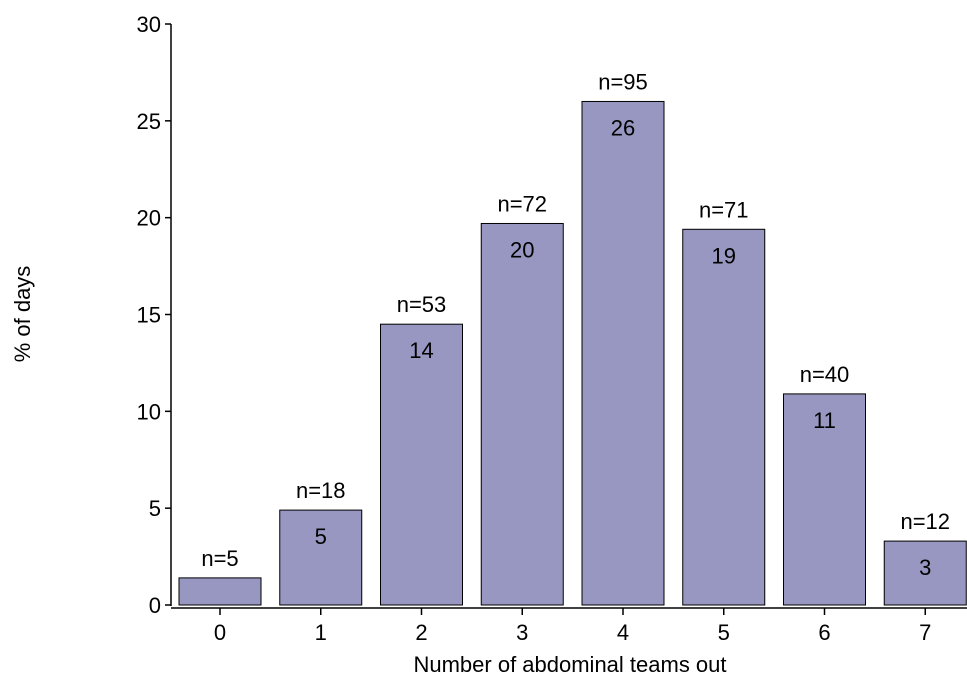 This screenshot has width=967, height=683. Describe the element at coordinates (220, 632) in the screenshot. I see `x-tick-label: 0` at that location.